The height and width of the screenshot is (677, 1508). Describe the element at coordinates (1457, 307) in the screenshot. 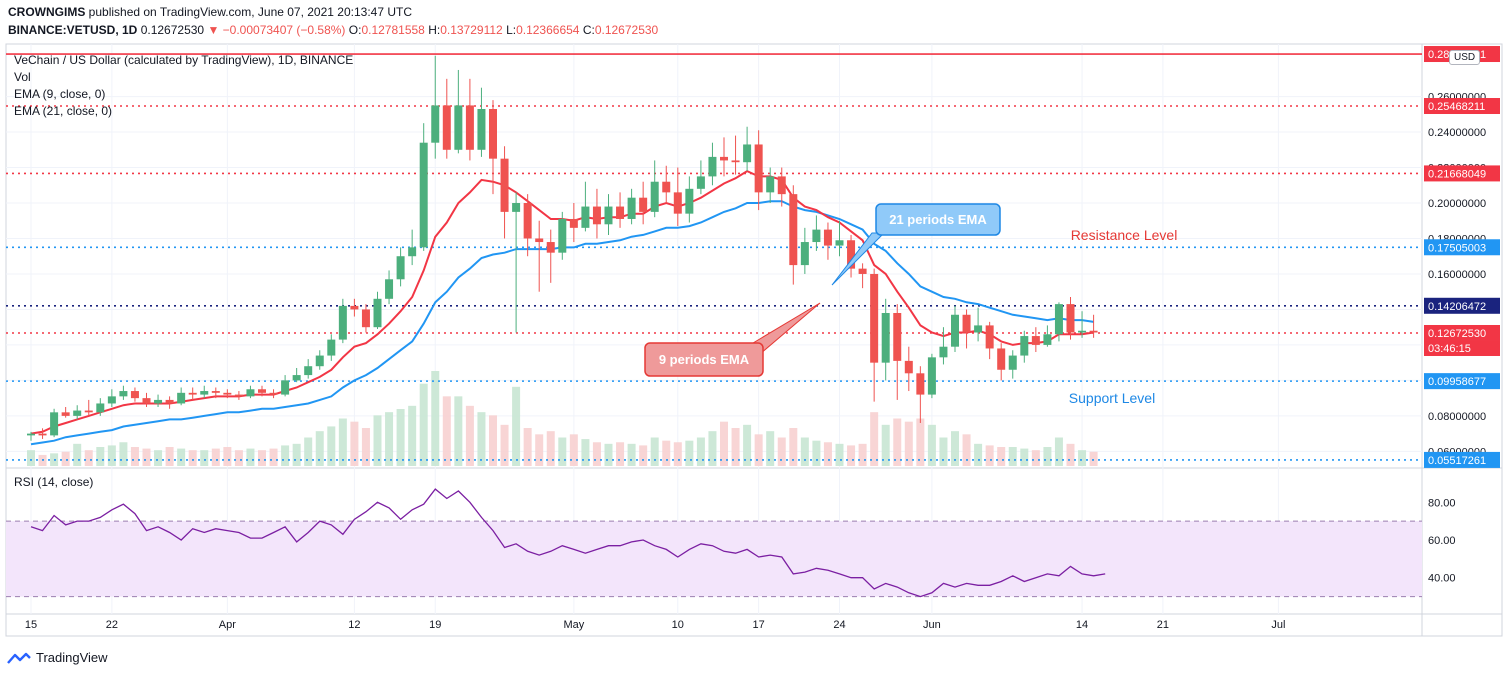

I see `level-price-label: 0.14206472` at that location.